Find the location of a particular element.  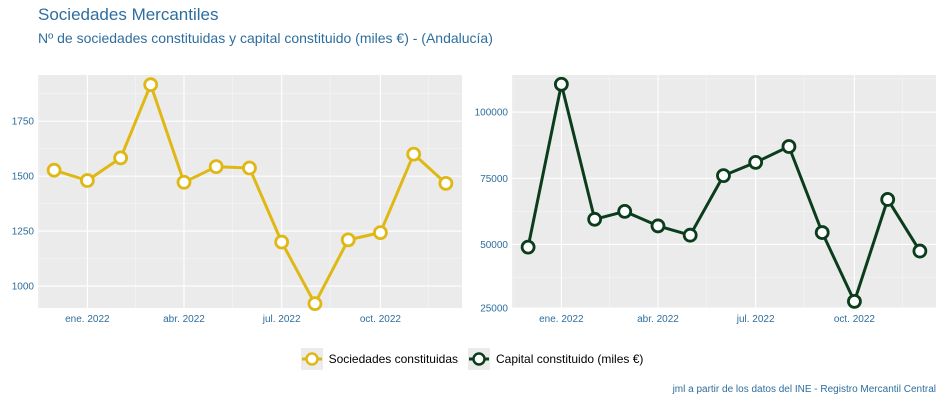

legend-item-capital: Capital constituido (miles €) is located at coordinates (555, 359).